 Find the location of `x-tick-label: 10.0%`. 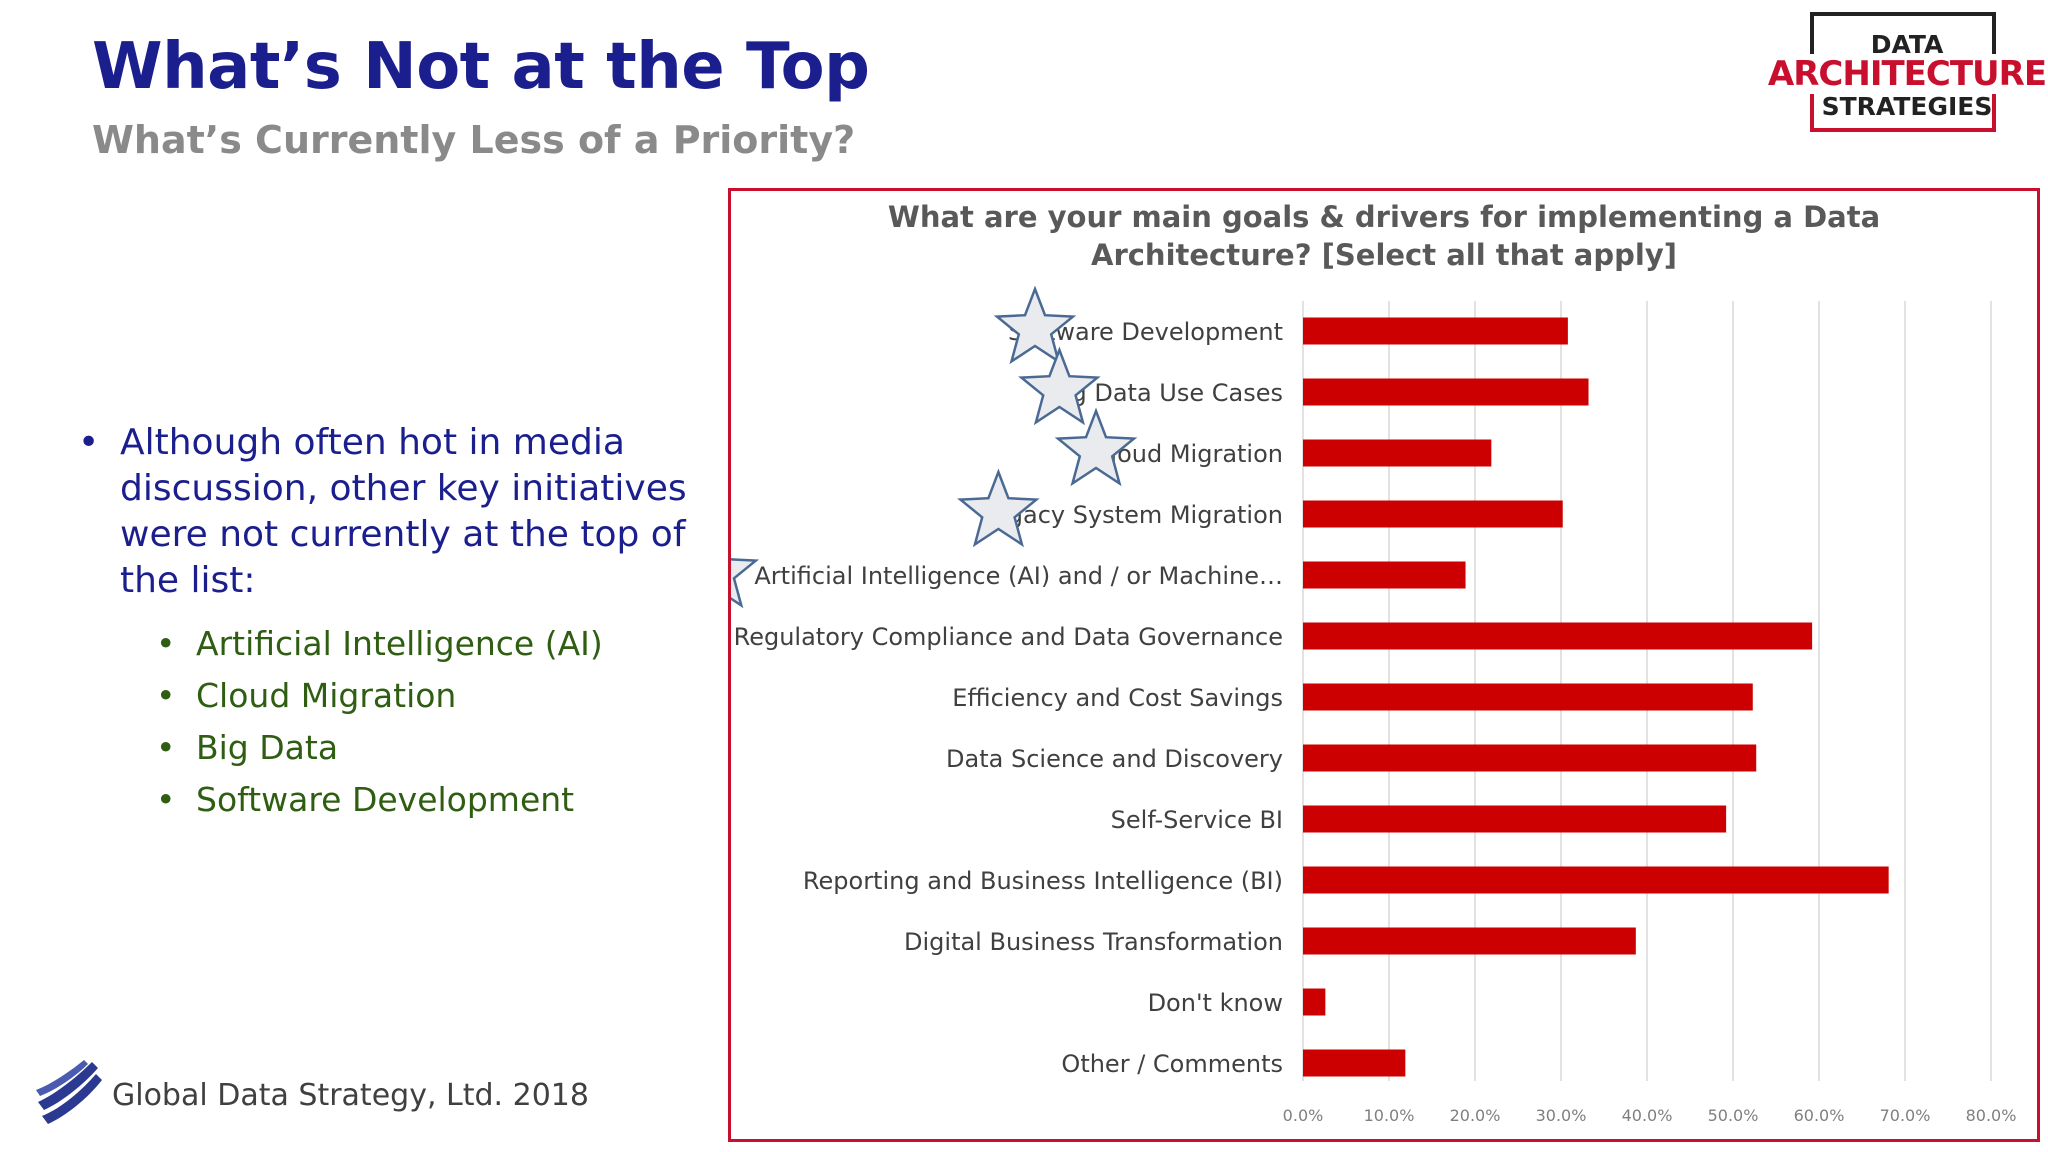

x-tick-label: 10.0% is located at coordinates (1389, 1115).